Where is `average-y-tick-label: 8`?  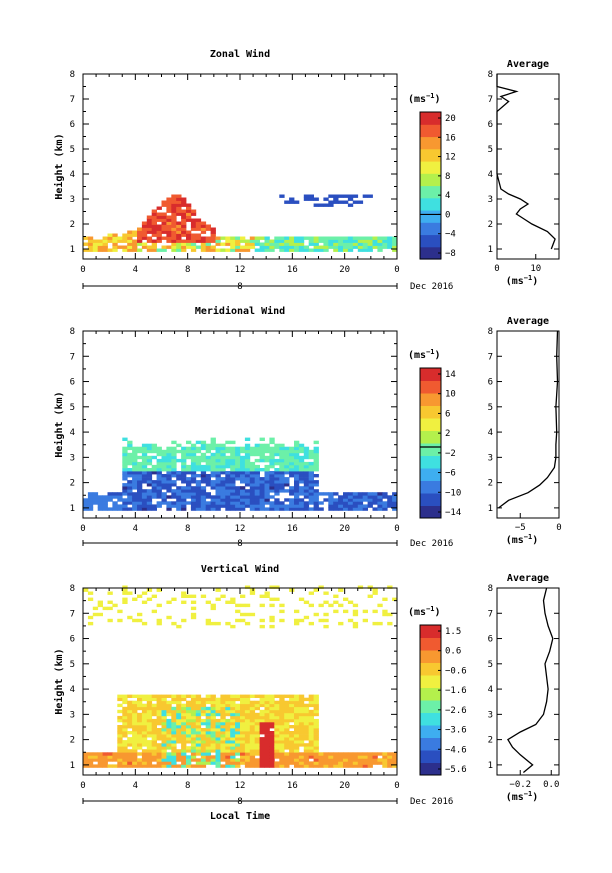 average-y-tick-label: 8 is located at coordinates (490, 589).